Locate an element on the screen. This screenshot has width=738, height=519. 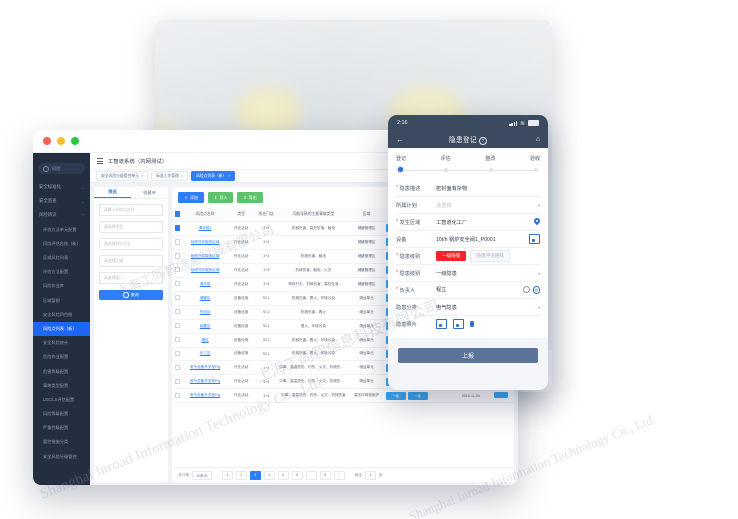
row-action-button is located at coordinates (500, 395).